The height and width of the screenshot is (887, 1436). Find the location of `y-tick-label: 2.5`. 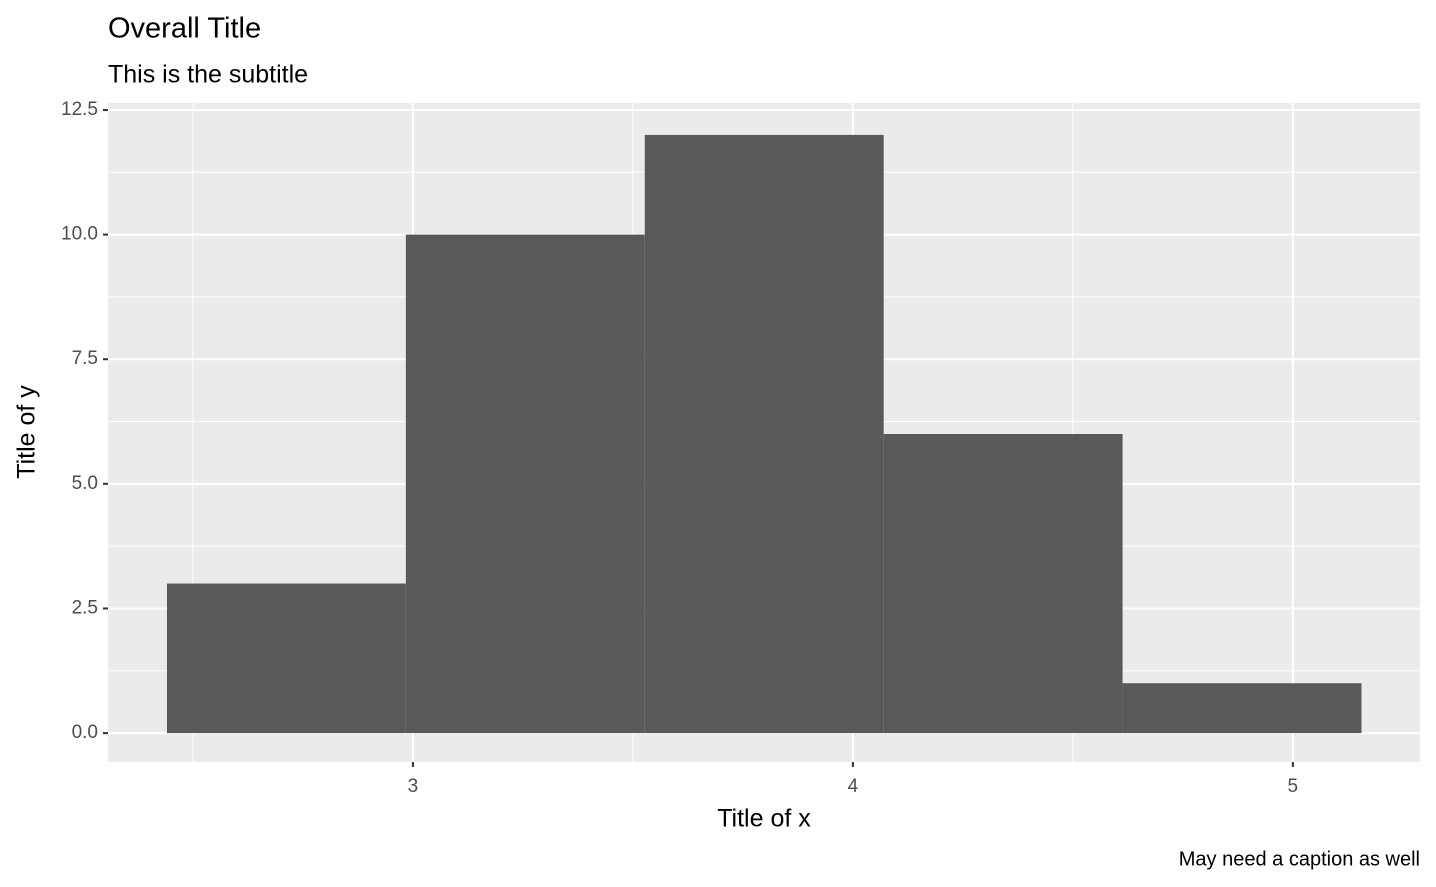

y-tick-label: 2.5 is located at coordinates (85, 607).